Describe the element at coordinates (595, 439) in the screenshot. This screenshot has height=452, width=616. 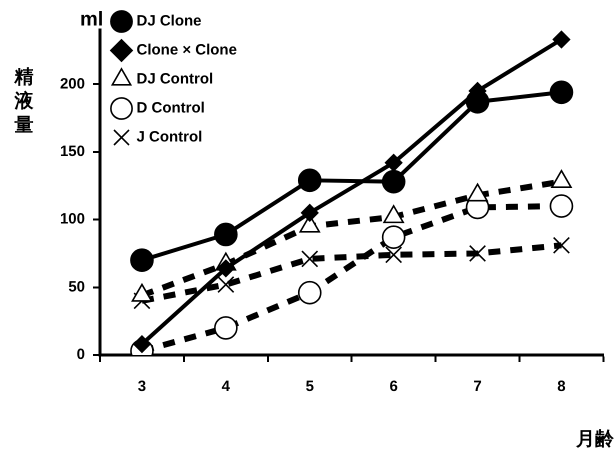
I see `x-axis-title: 月齢` at that location.